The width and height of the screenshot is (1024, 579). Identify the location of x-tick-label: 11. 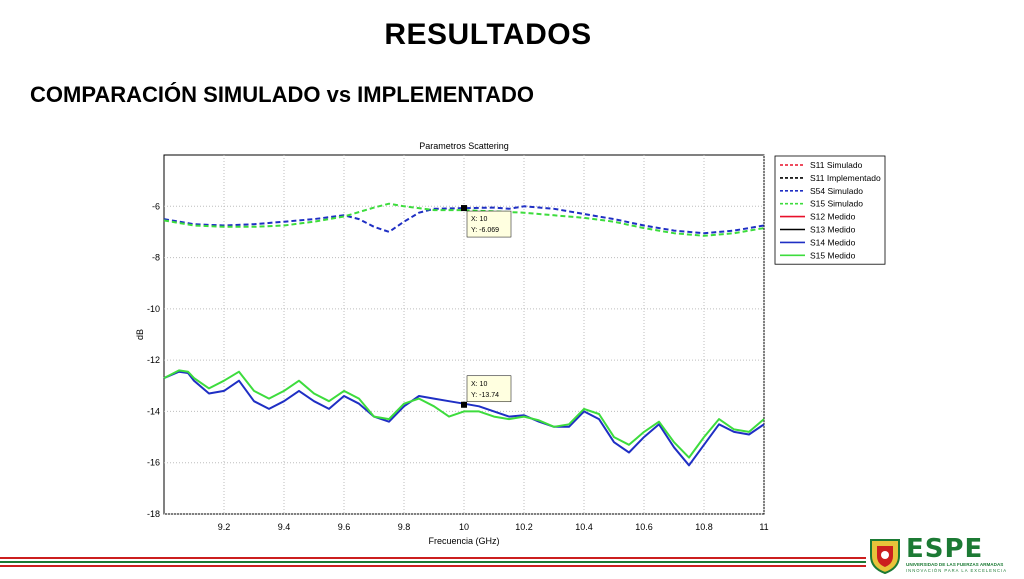
(763, 527).